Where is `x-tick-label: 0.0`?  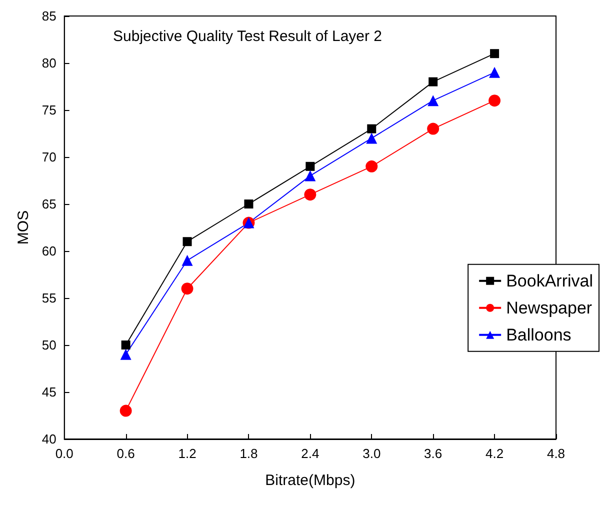
x-tick-label: 0.0 is located at coordinates (64, 453).